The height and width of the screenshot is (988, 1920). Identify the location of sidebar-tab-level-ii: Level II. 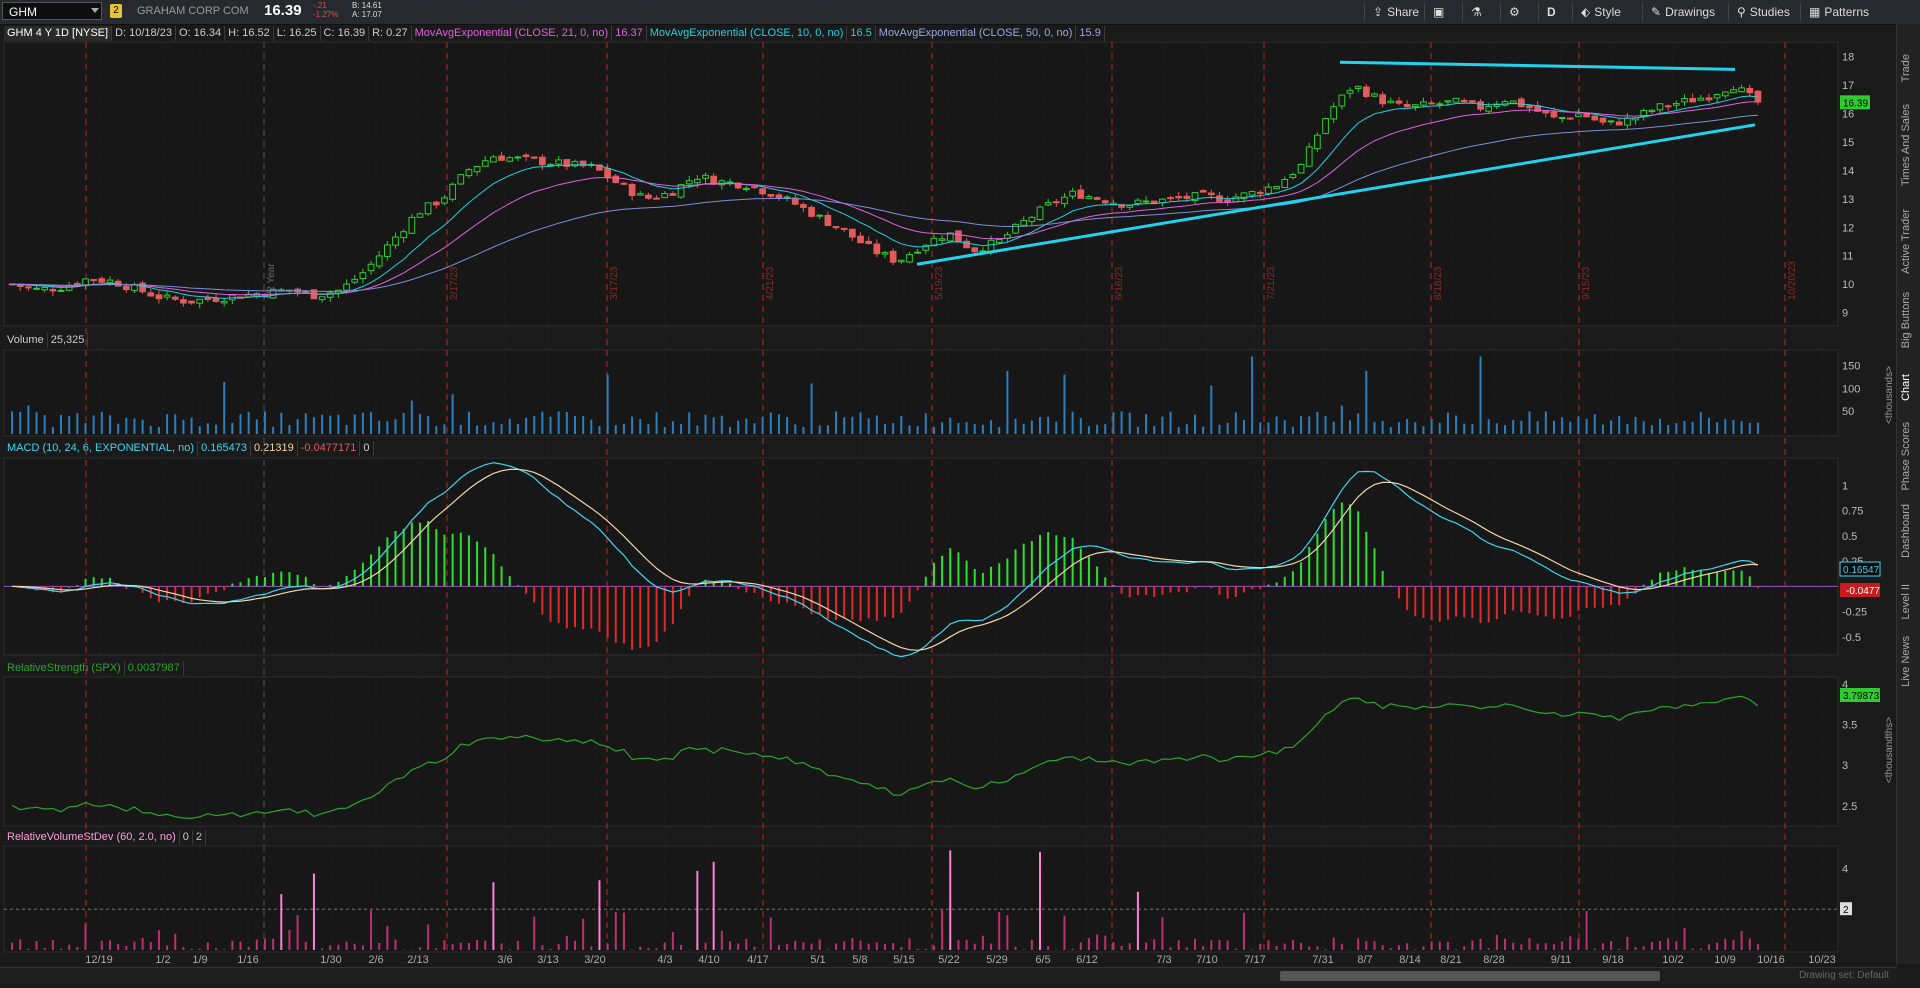
(1906, 602).